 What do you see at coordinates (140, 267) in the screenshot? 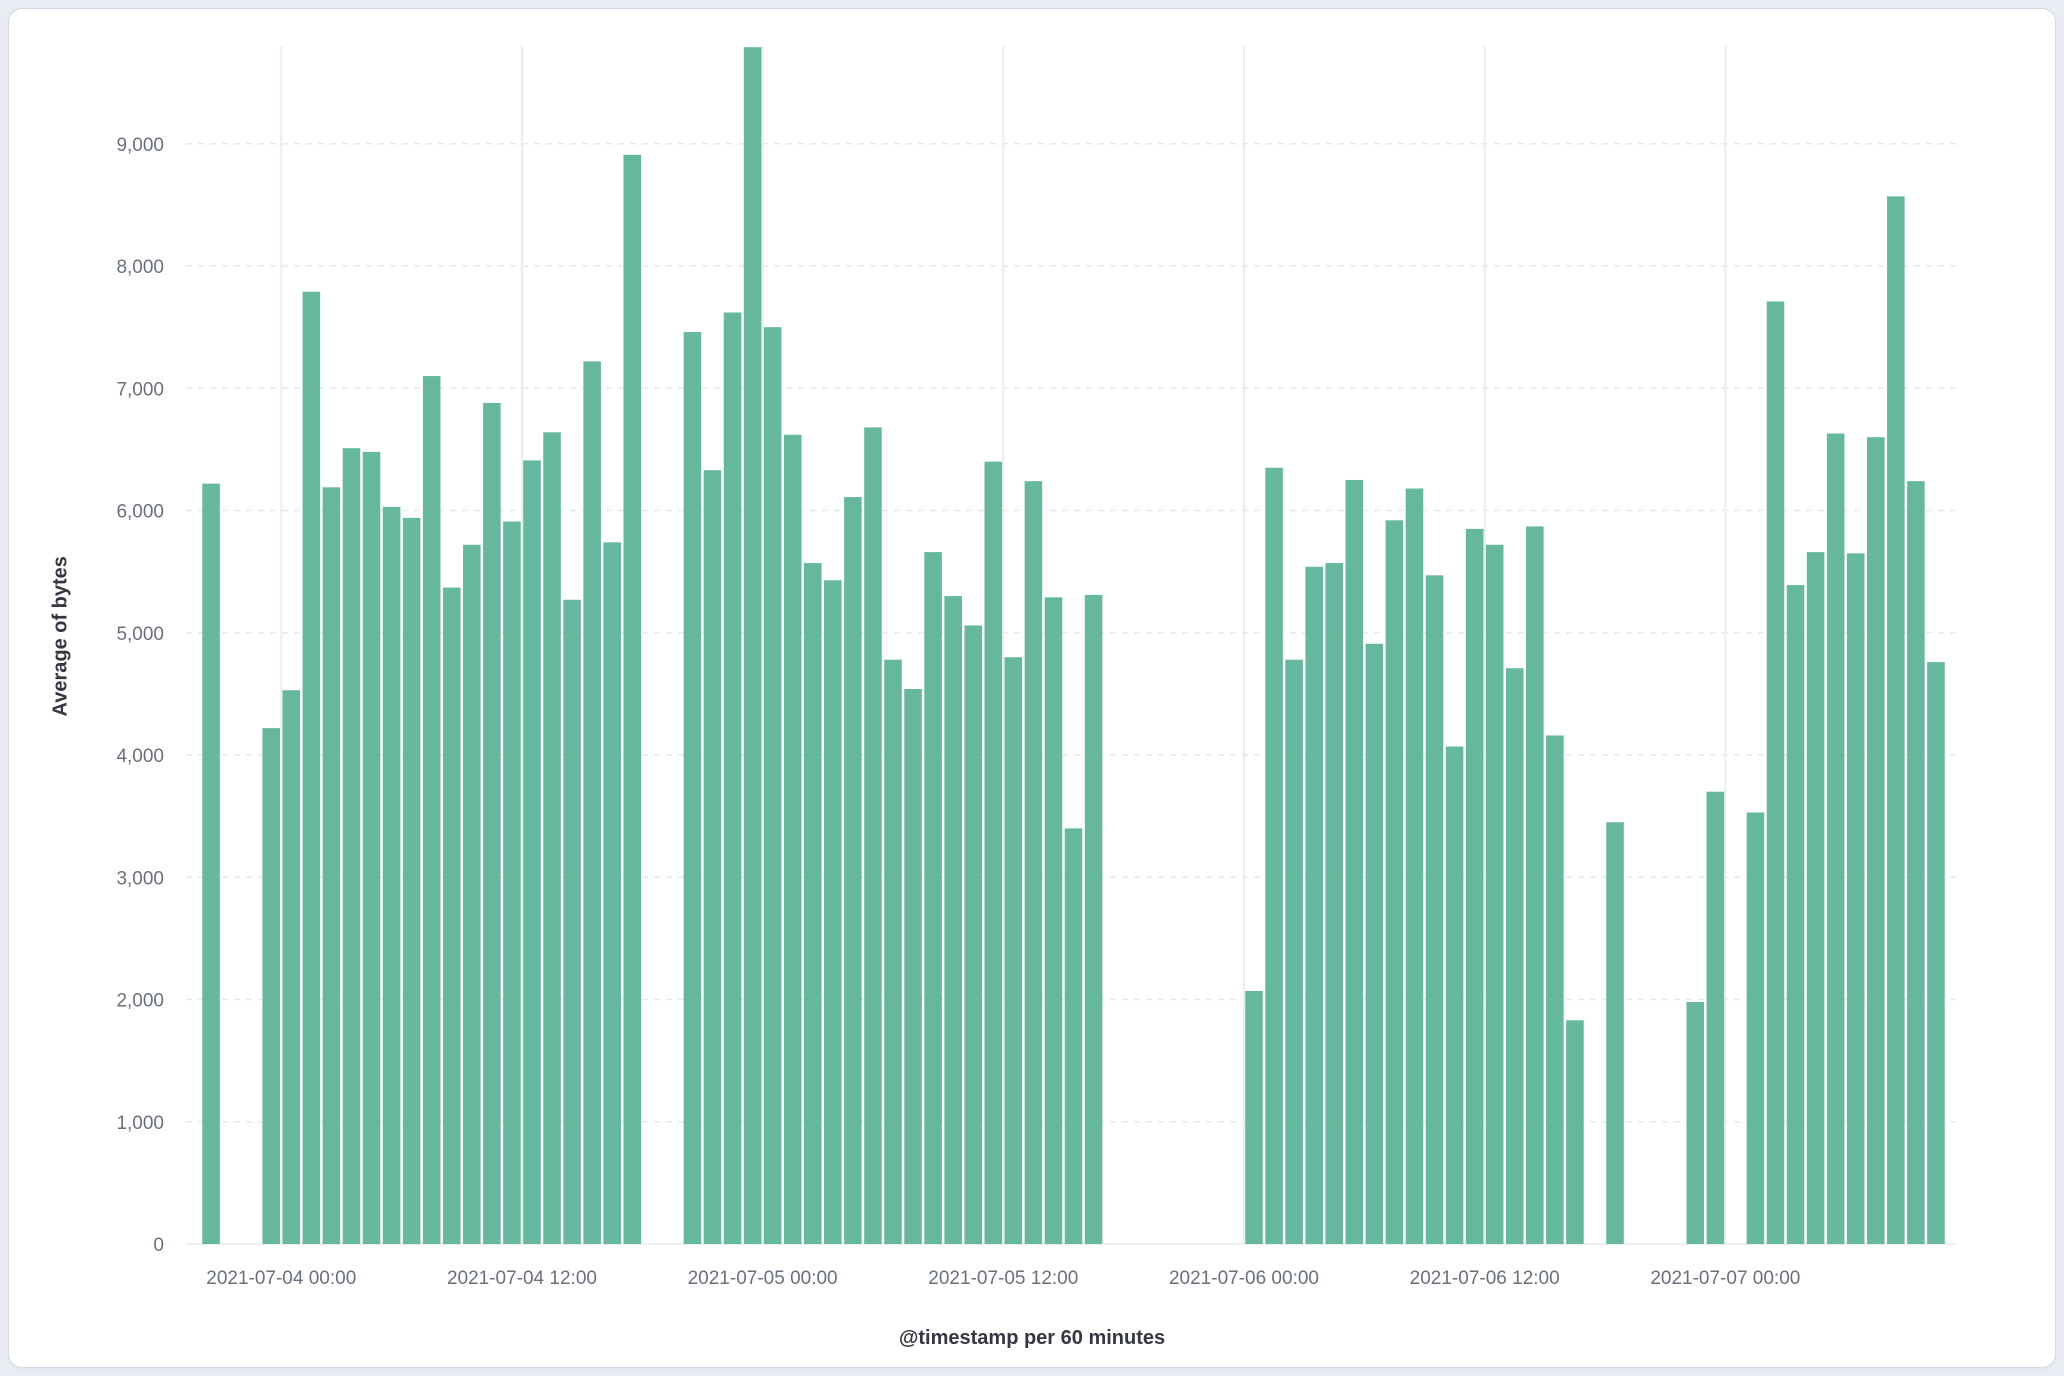
I see `y-tick-label: 8,000` at bounding box center [140, 267].